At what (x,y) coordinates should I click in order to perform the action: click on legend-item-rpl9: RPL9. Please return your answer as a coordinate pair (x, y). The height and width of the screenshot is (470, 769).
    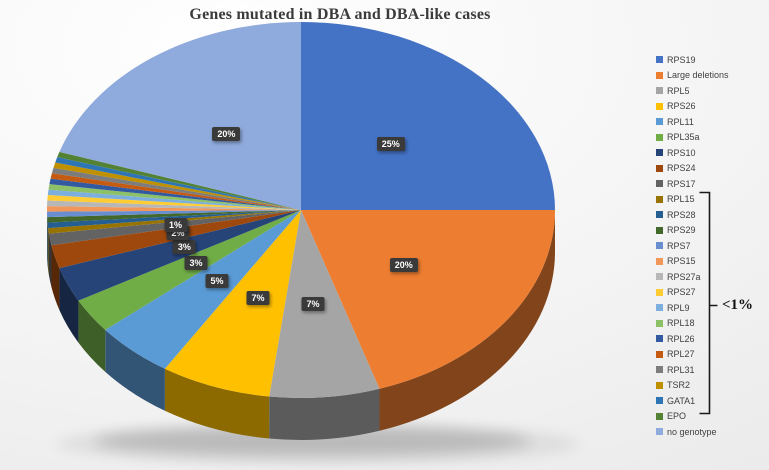
    Looking at the image, I should click on (692, 308).